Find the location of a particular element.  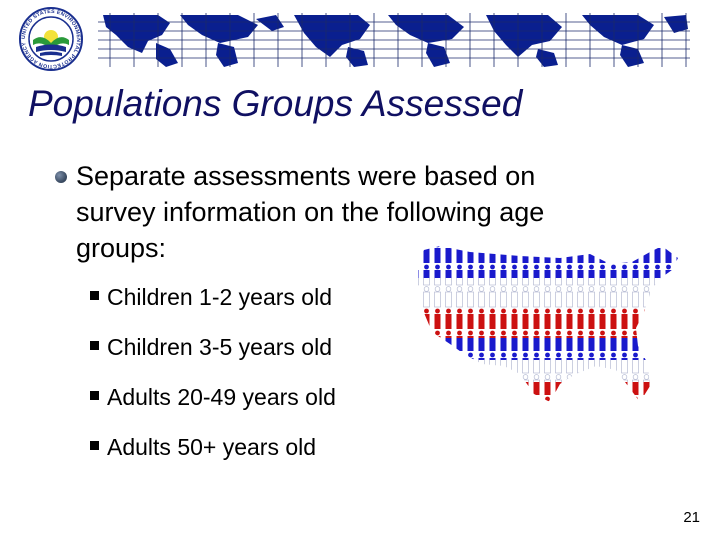

sub-bullet-adults-50-plus: Adults 50+ years old is located at coordinates (203, 447).